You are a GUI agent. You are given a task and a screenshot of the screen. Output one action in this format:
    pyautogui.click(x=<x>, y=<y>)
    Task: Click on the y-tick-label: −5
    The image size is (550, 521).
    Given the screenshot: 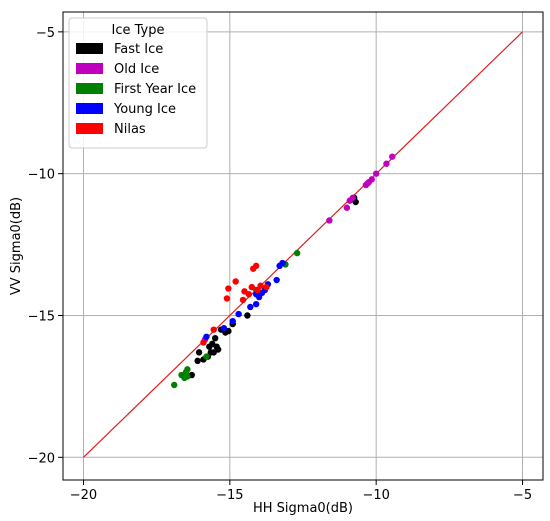 What is the action you would take?
    pyautogui.click(x=45, y=33)
    